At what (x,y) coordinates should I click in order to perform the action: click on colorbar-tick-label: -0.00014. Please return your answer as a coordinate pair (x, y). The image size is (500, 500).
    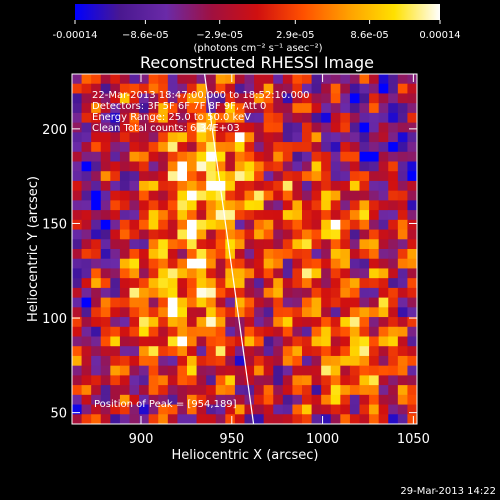
    Looking at the image, I should click on (75, 35).